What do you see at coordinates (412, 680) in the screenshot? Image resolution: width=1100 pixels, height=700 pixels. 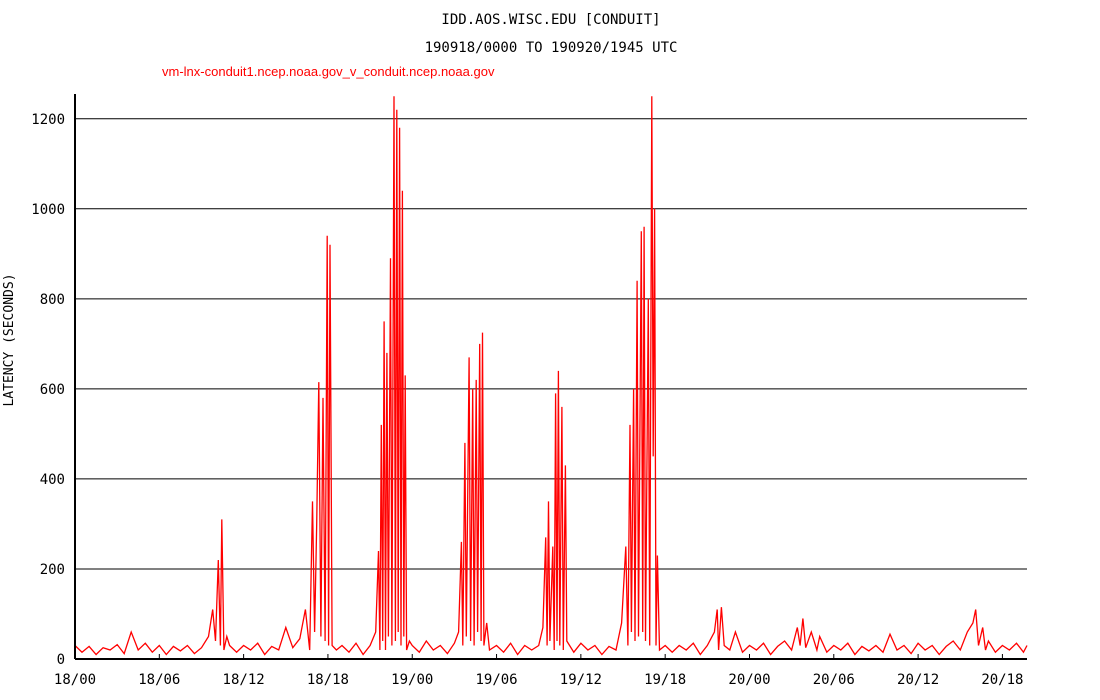 I see `x-tick-label: 19/00` at bounding box center [412, 680].